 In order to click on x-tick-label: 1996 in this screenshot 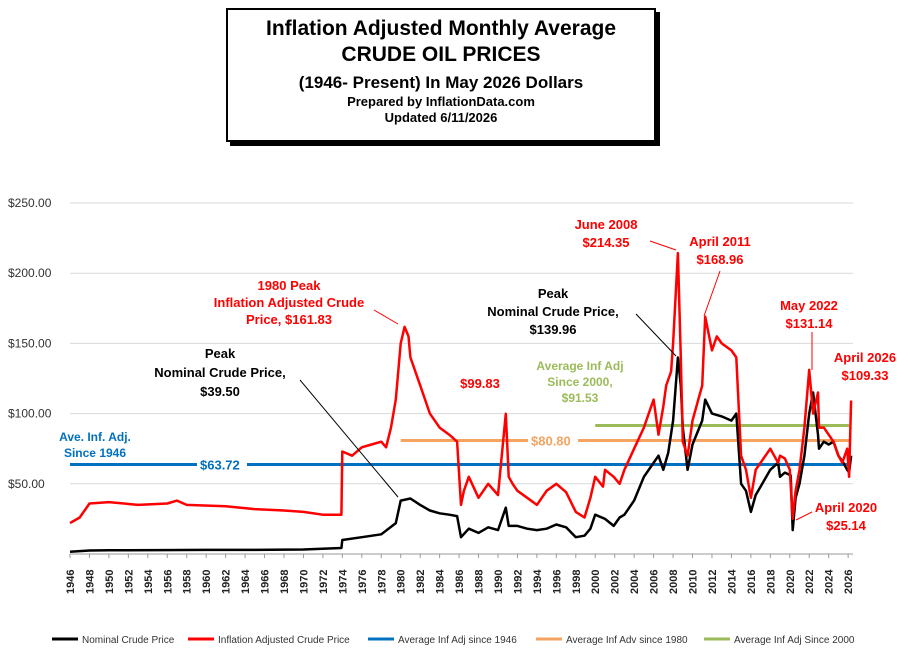, I will do `click(557, 582)`.